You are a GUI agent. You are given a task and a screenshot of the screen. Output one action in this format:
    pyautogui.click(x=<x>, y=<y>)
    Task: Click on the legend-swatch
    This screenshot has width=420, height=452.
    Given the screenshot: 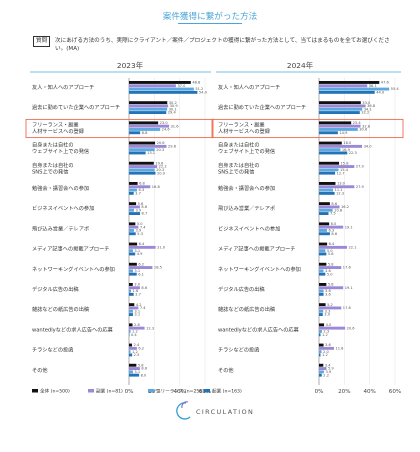 What is the action you would take?
    pyautogui.click(x=91, y=391)
    